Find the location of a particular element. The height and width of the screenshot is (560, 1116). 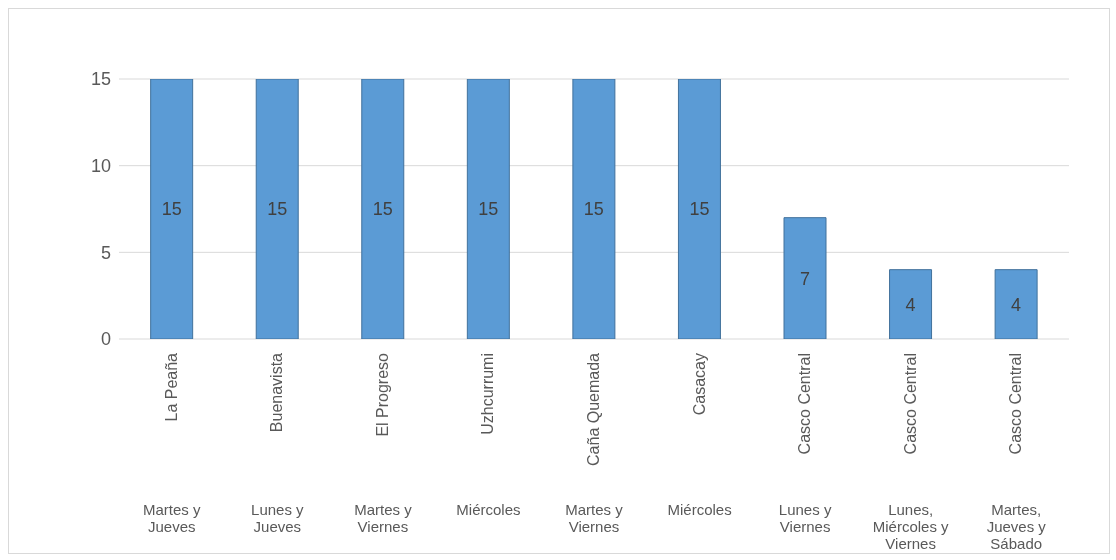

category-label: Casco Central Lunes y Viernes is located at coordinates (805, 444).